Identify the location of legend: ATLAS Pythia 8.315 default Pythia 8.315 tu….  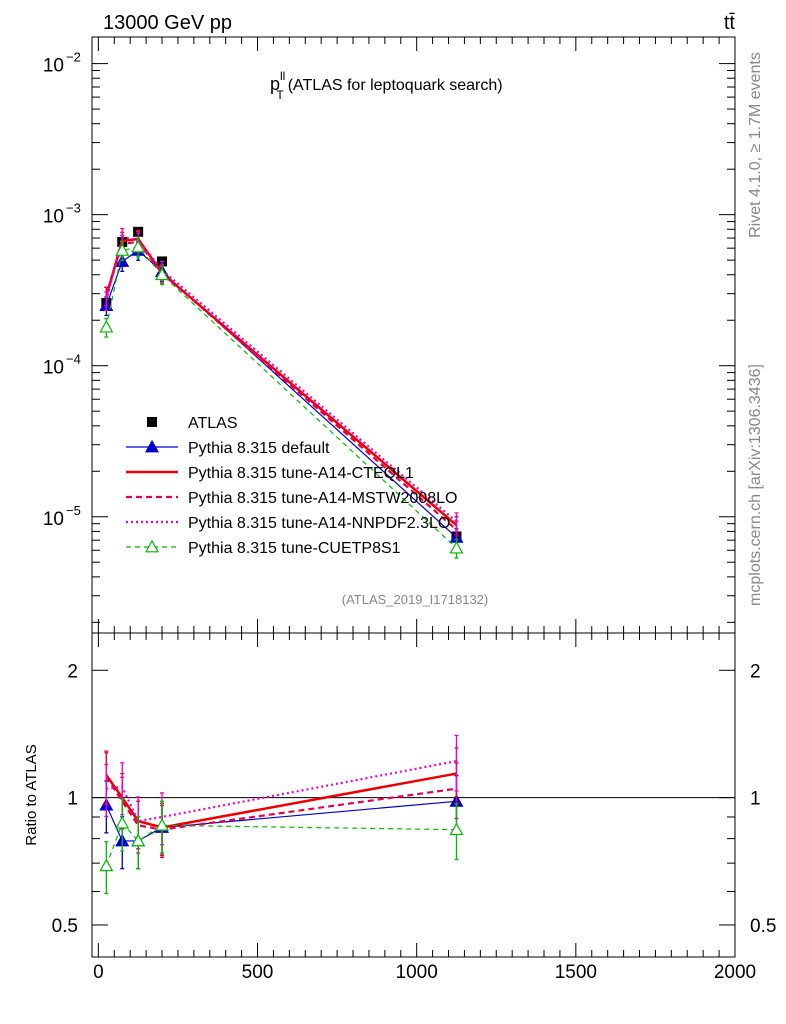
(291, 486).